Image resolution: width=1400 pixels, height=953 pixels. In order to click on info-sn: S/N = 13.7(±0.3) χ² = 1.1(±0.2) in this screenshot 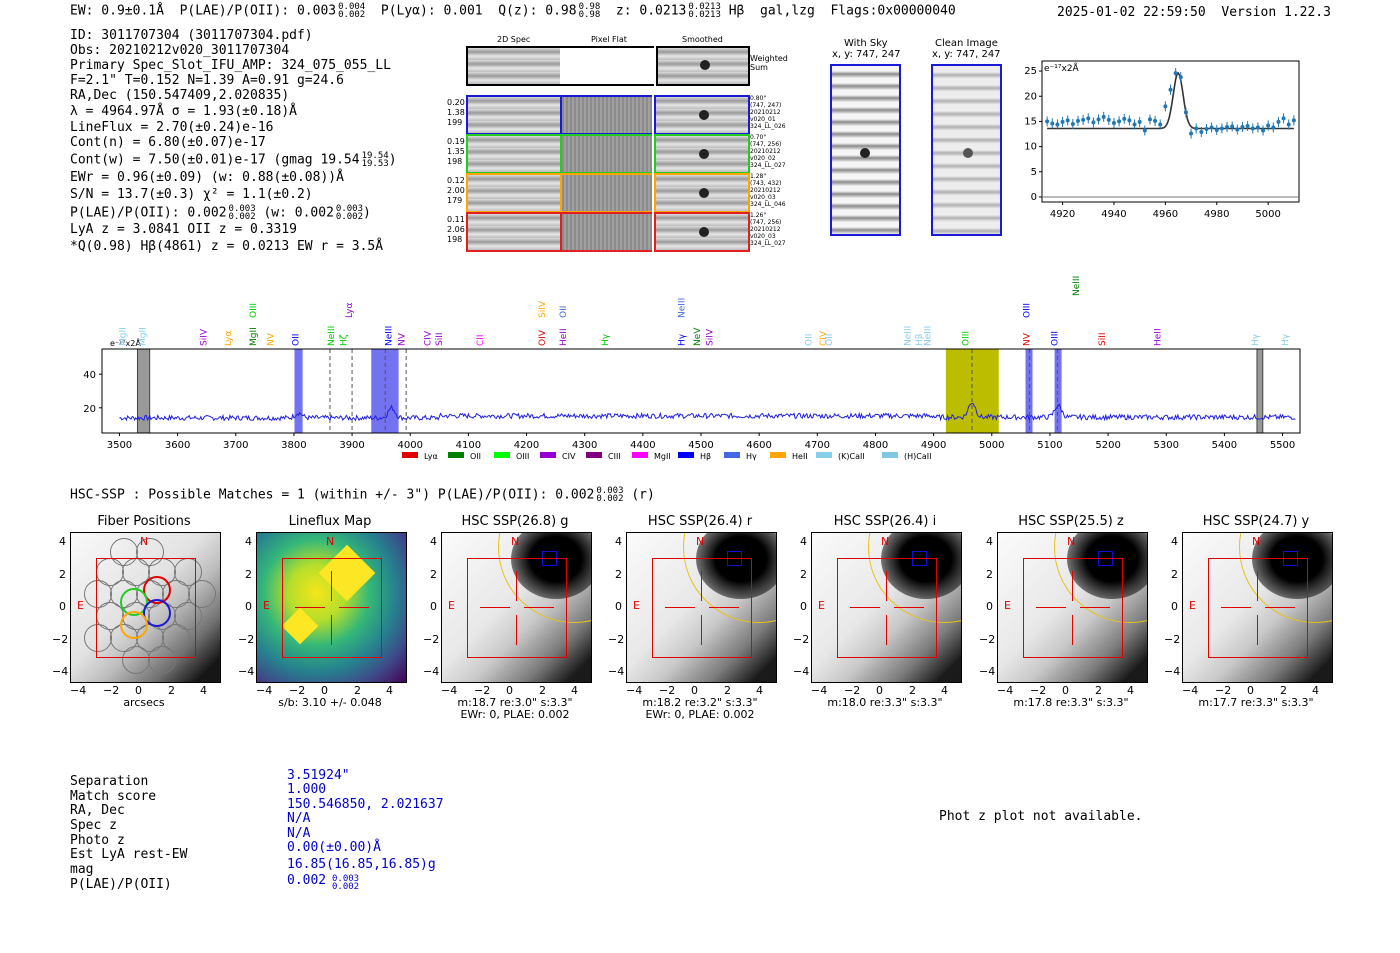, I will do `click(191, 194)`.